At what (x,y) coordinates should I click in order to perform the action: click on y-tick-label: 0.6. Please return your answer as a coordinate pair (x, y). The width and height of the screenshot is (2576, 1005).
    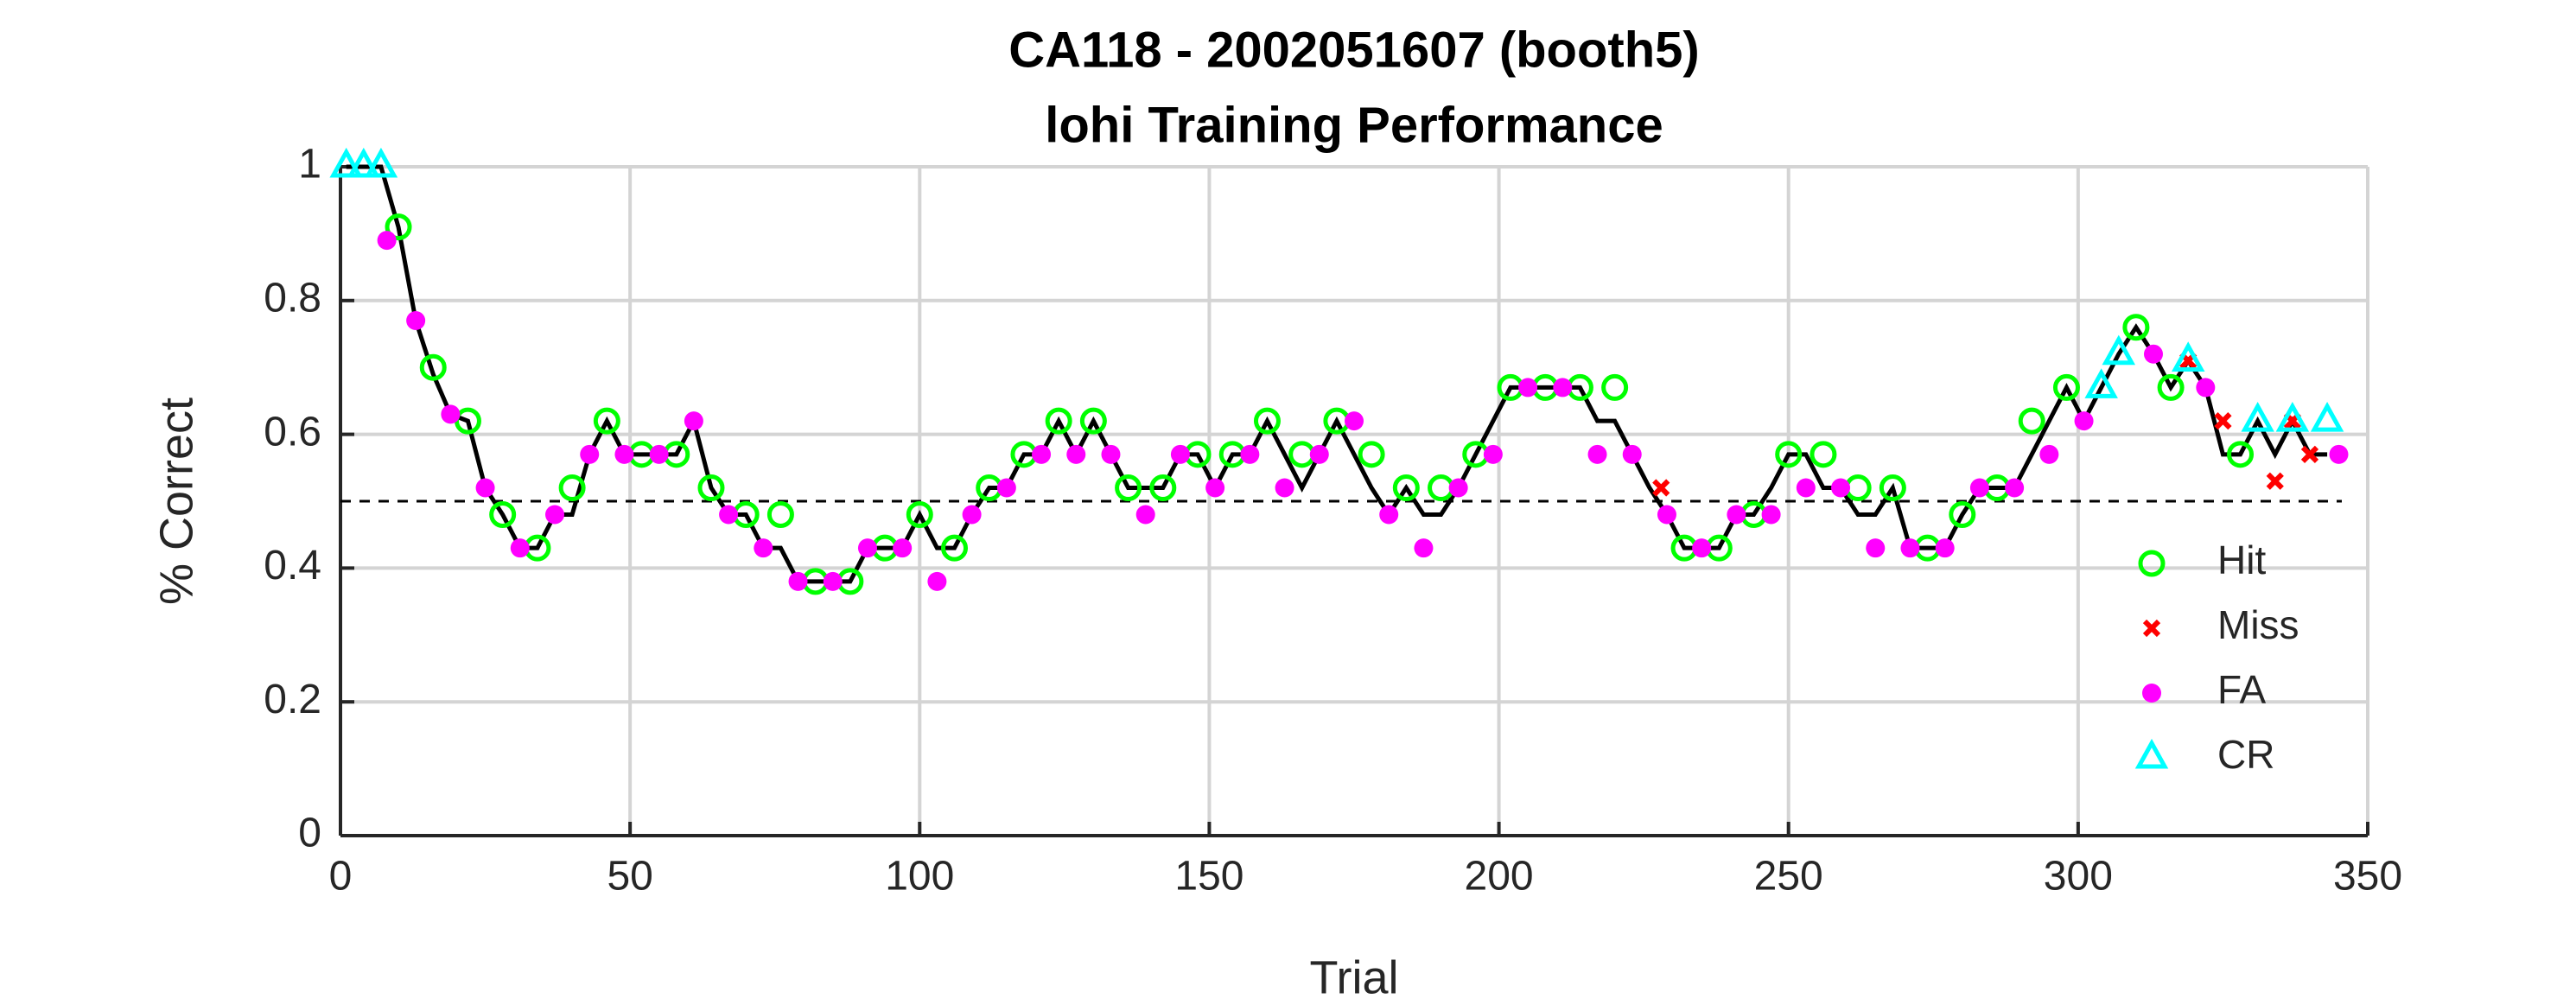
    Looking at the image, I should click on (293, 432).